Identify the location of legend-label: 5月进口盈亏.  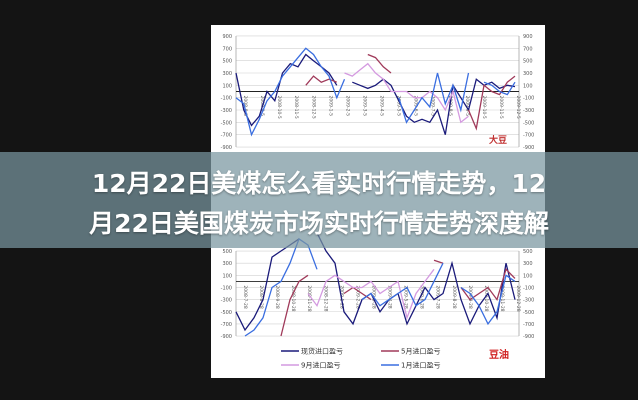
(420, 352).